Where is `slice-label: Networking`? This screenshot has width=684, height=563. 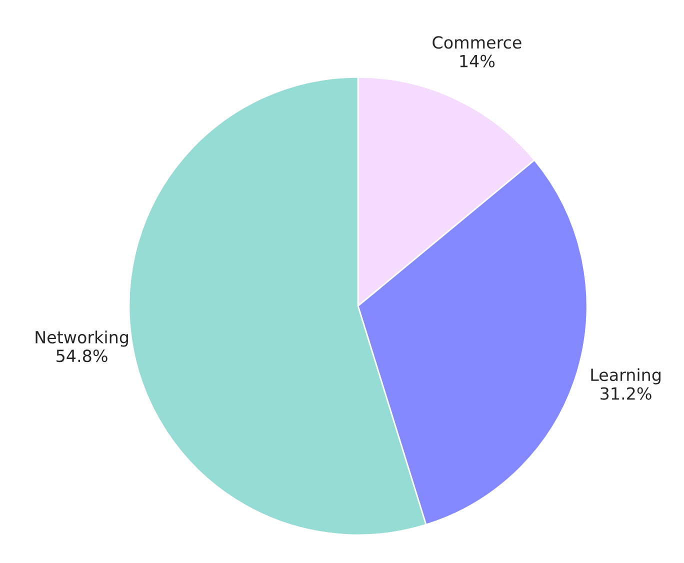 slice-label: Networking is located at coordinates (82, 338).